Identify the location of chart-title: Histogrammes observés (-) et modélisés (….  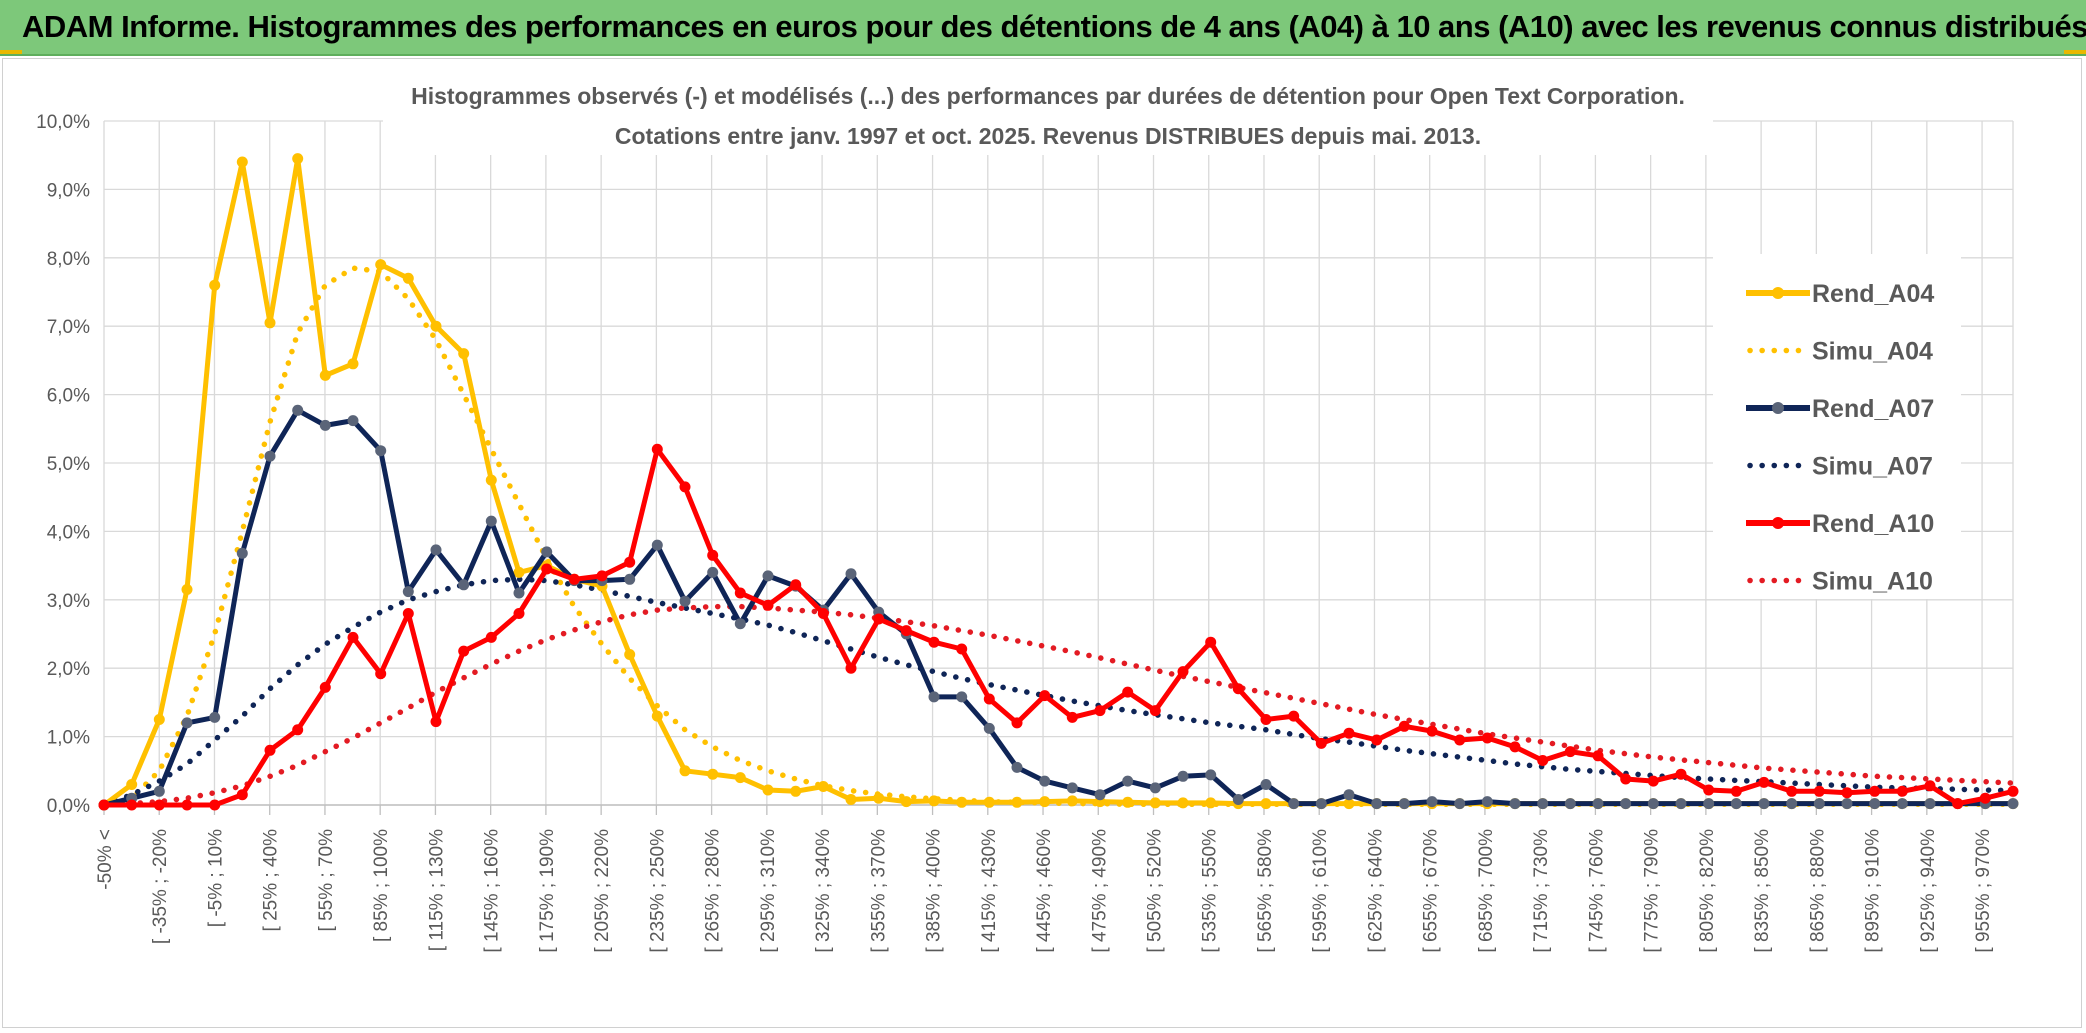
(1048, 96).